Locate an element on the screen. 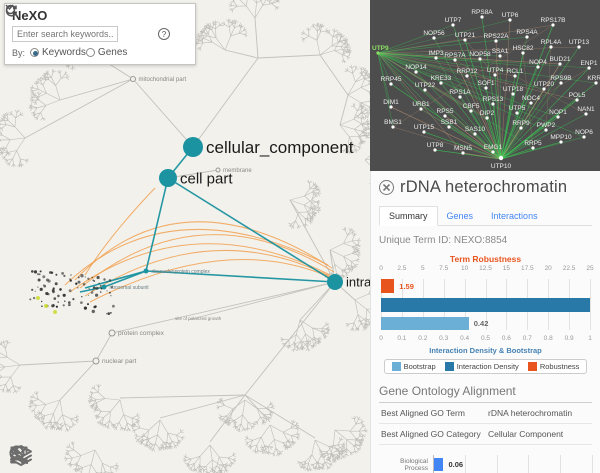 The height and width of the screenshot is (473, 600). network-node-rrp45 is located at coordinates (391, 84).